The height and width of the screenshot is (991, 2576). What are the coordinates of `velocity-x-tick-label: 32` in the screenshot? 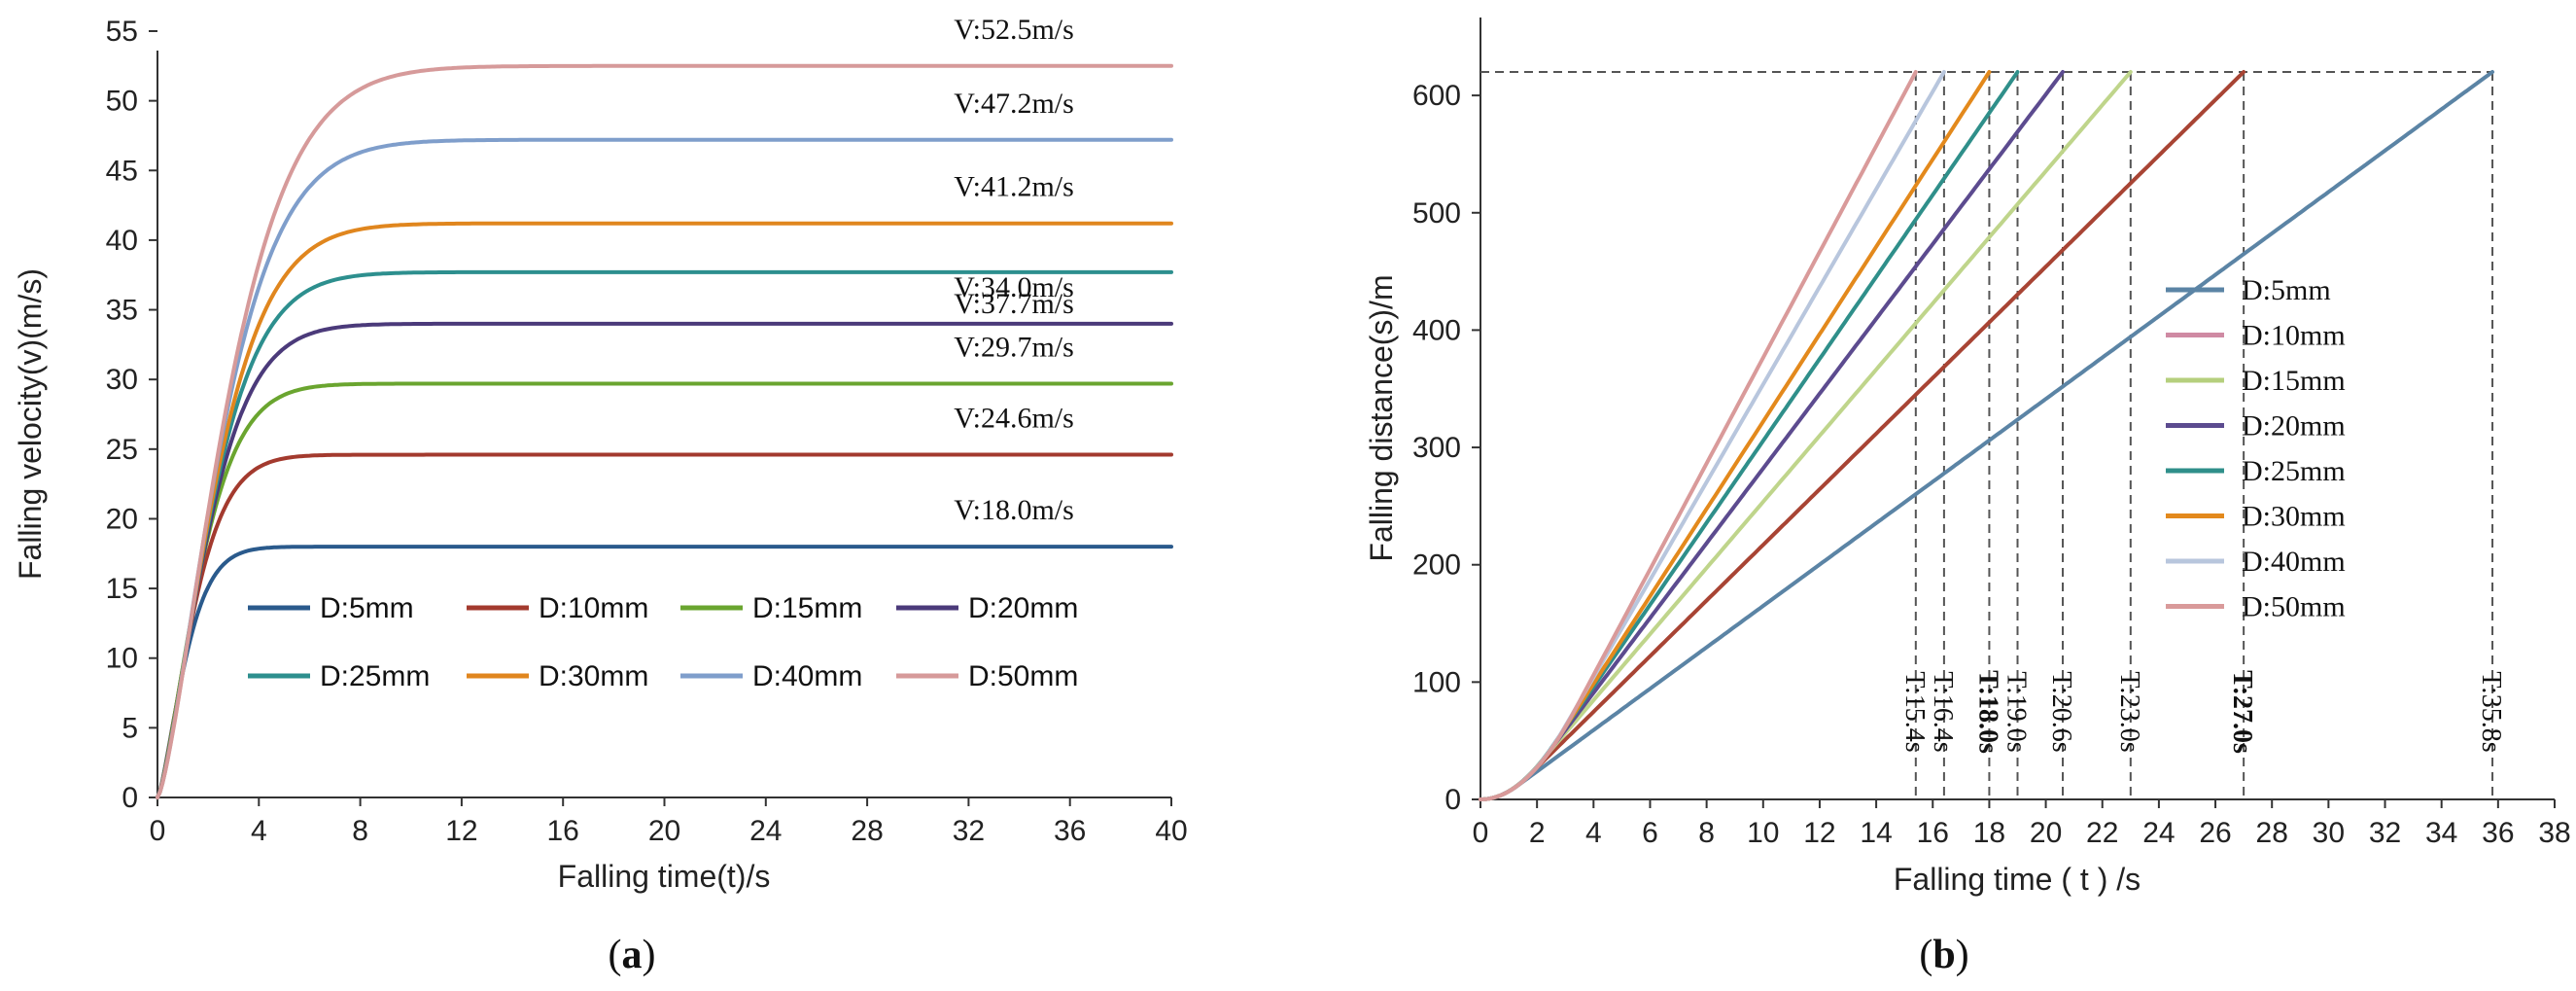 It's located at (969, 831).